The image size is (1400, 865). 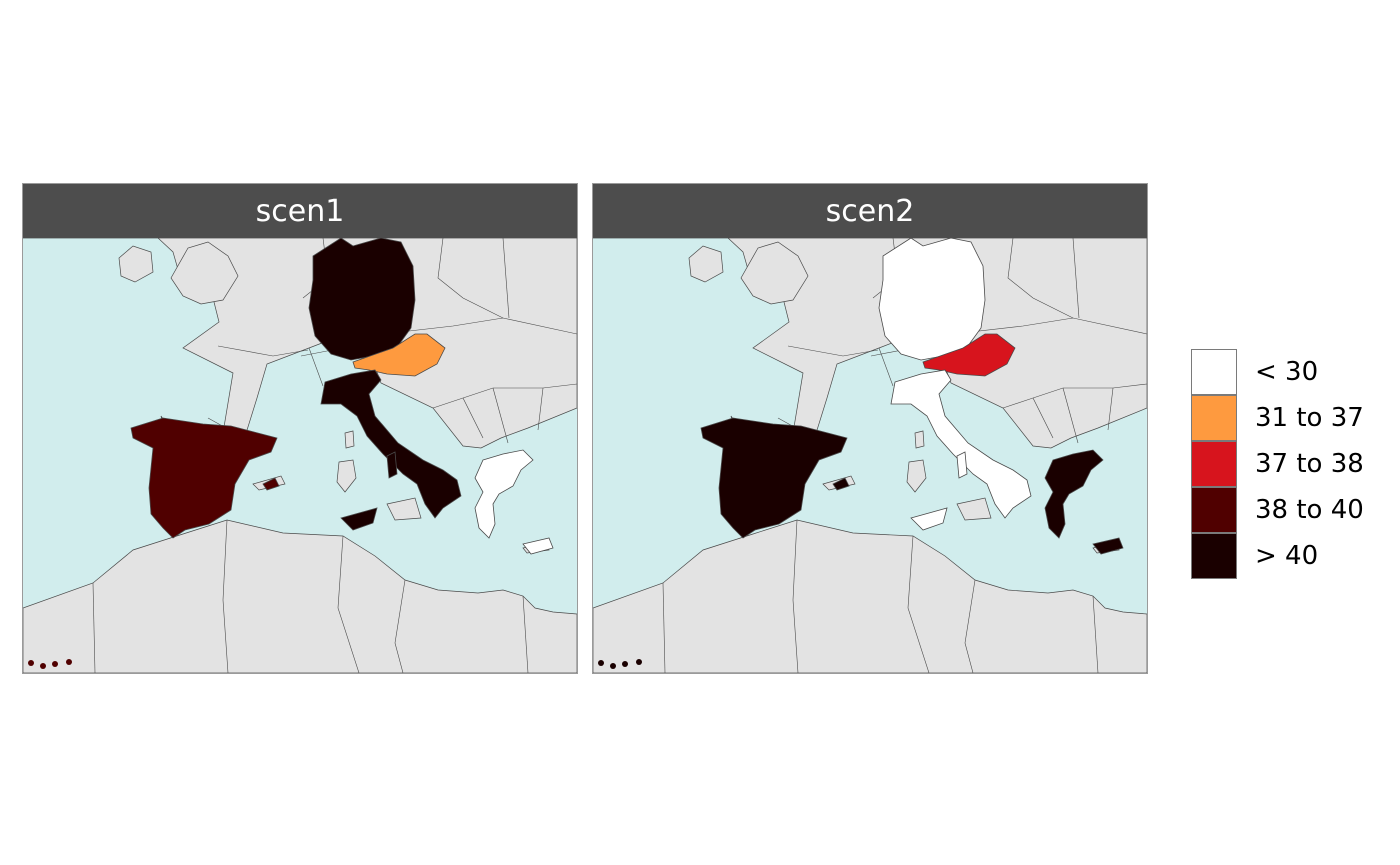 I want to click on legend-item: 38 to 40, so click(x=1277, y=510).